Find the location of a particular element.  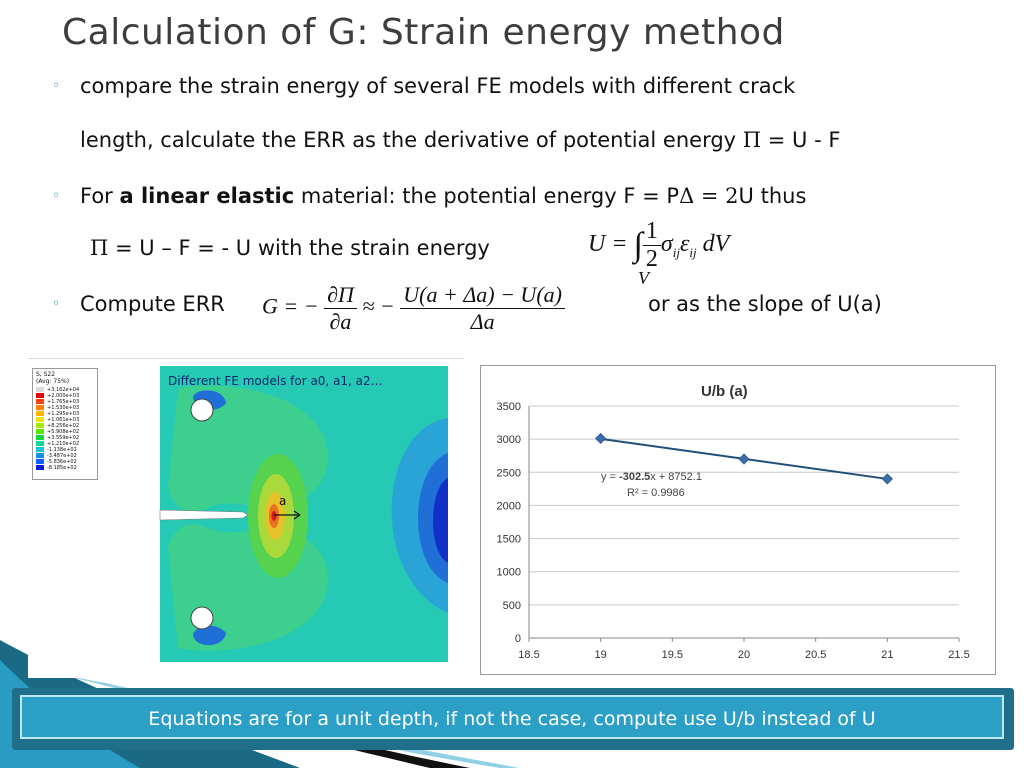

legend-entry: +8.256e+02 is located at coordinates (57, 426).